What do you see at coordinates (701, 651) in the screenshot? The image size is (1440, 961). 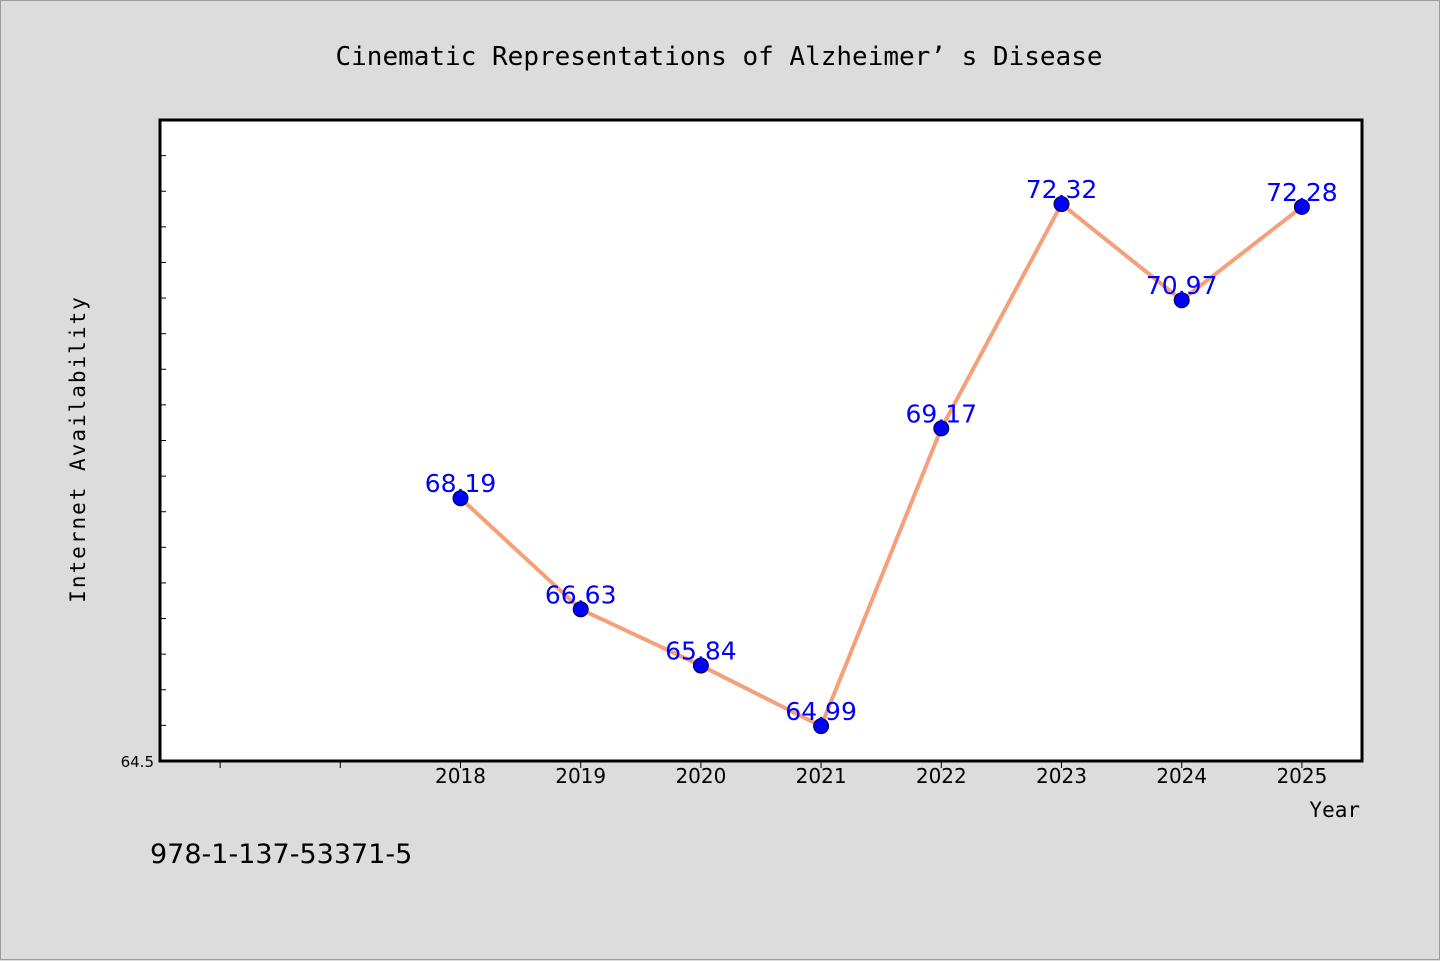 I see `data-label: 65.84` at bounding box center [701, 651].